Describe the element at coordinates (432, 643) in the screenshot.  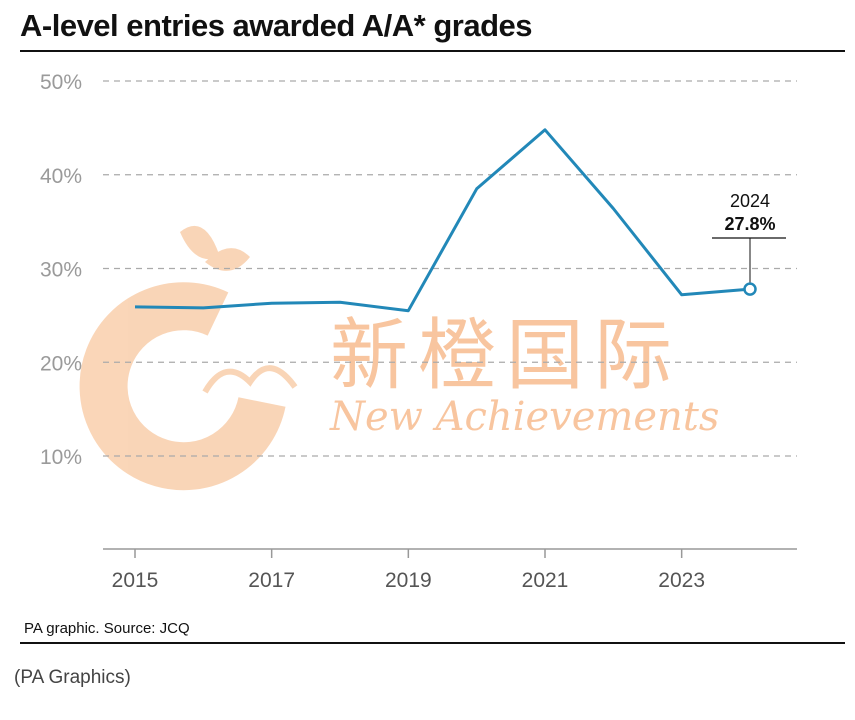
I see `footer-rule` at that location.